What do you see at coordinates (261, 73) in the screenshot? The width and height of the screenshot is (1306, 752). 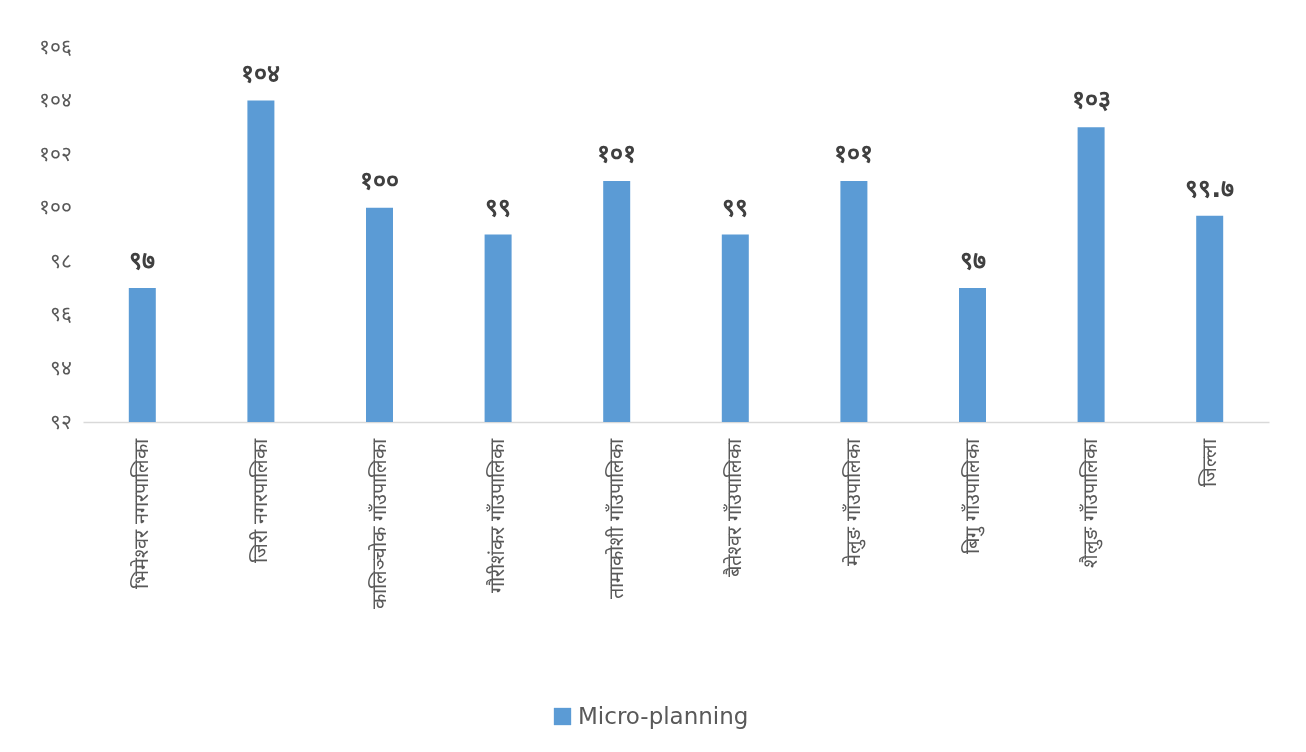 I see `data-label: १०४` at bounding box center [261, 73].